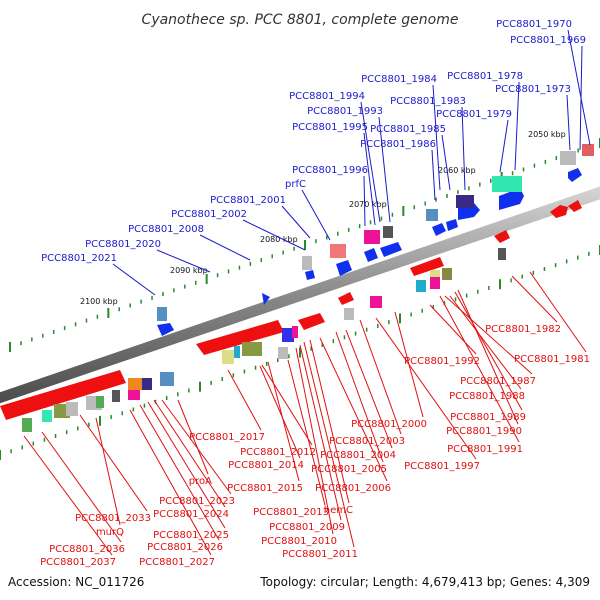  I want to click on map-title: Cyanothece sp. PCC 8801, complete genome, so click(300, 20).